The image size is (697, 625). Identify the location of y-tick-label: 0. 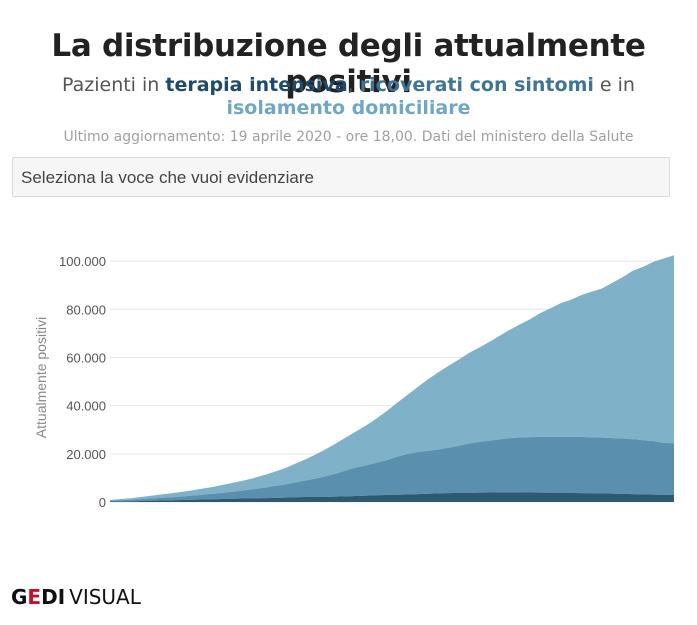
(102, 502).